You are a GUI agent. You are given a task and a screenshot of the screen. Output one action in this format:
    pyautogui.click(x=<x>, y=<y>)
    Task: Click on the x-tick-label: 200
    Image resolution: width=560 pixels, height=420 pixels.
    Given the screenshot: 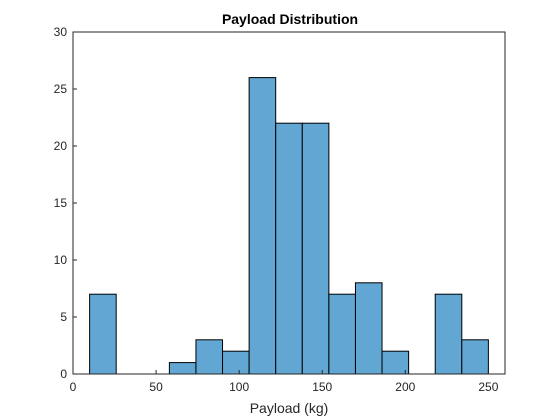 What is the action you would take?
    pyautogui.click(x=405, y=387)
    